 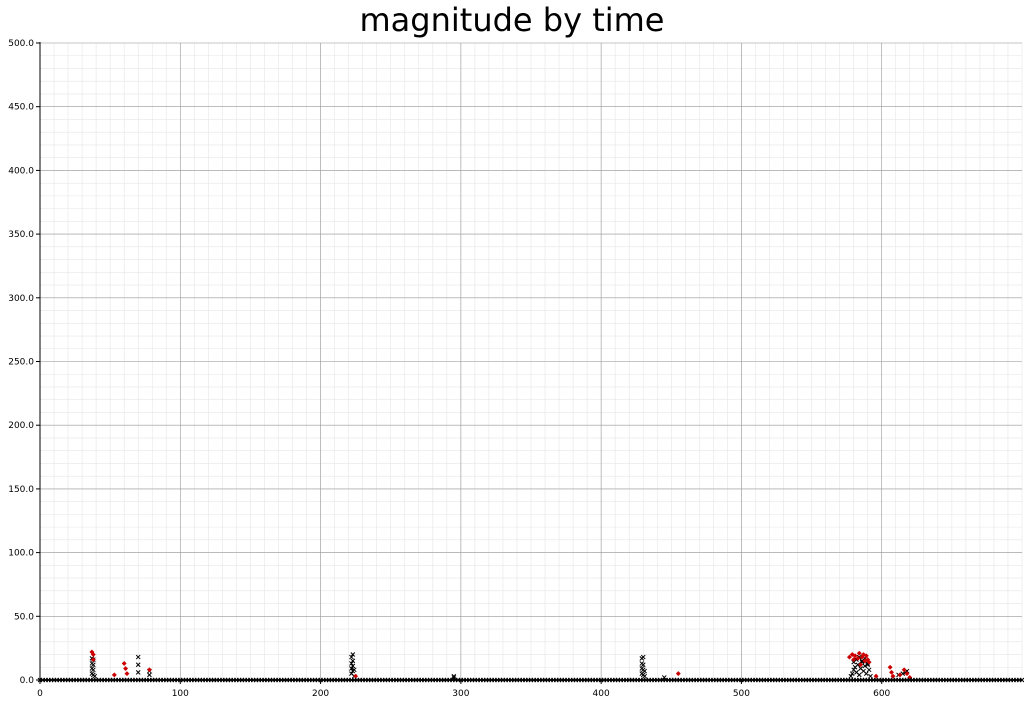 What do you see at coordinates (512, 20) in the screenshot?
I see `chart-title: magnitude by time` at bounding box center [512, 20].